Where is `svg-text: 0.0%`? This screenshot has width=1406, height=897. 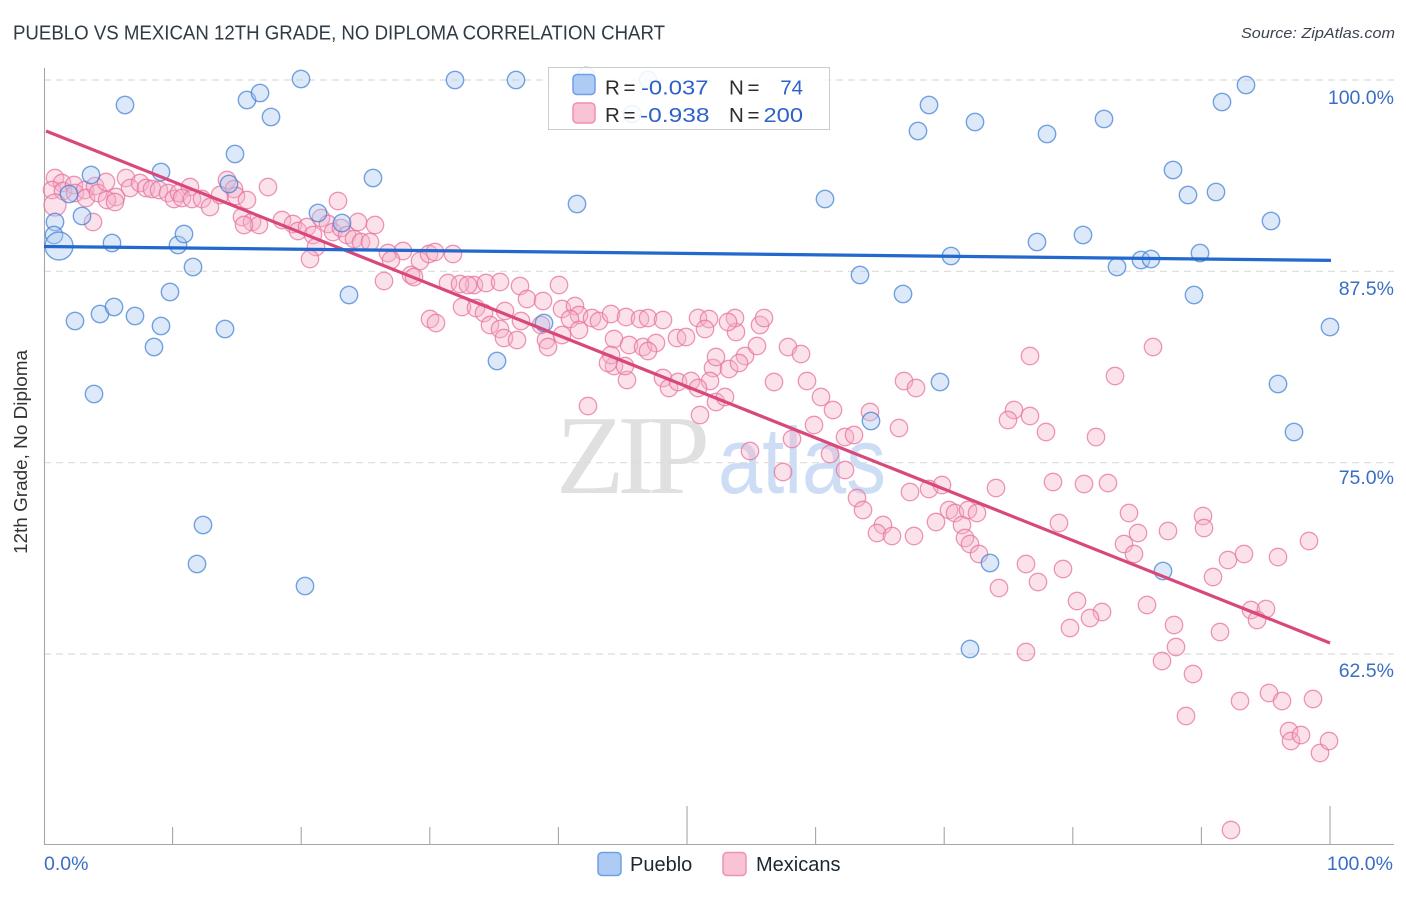
svg-text: 0.0% is located at coordinates (66, 864).